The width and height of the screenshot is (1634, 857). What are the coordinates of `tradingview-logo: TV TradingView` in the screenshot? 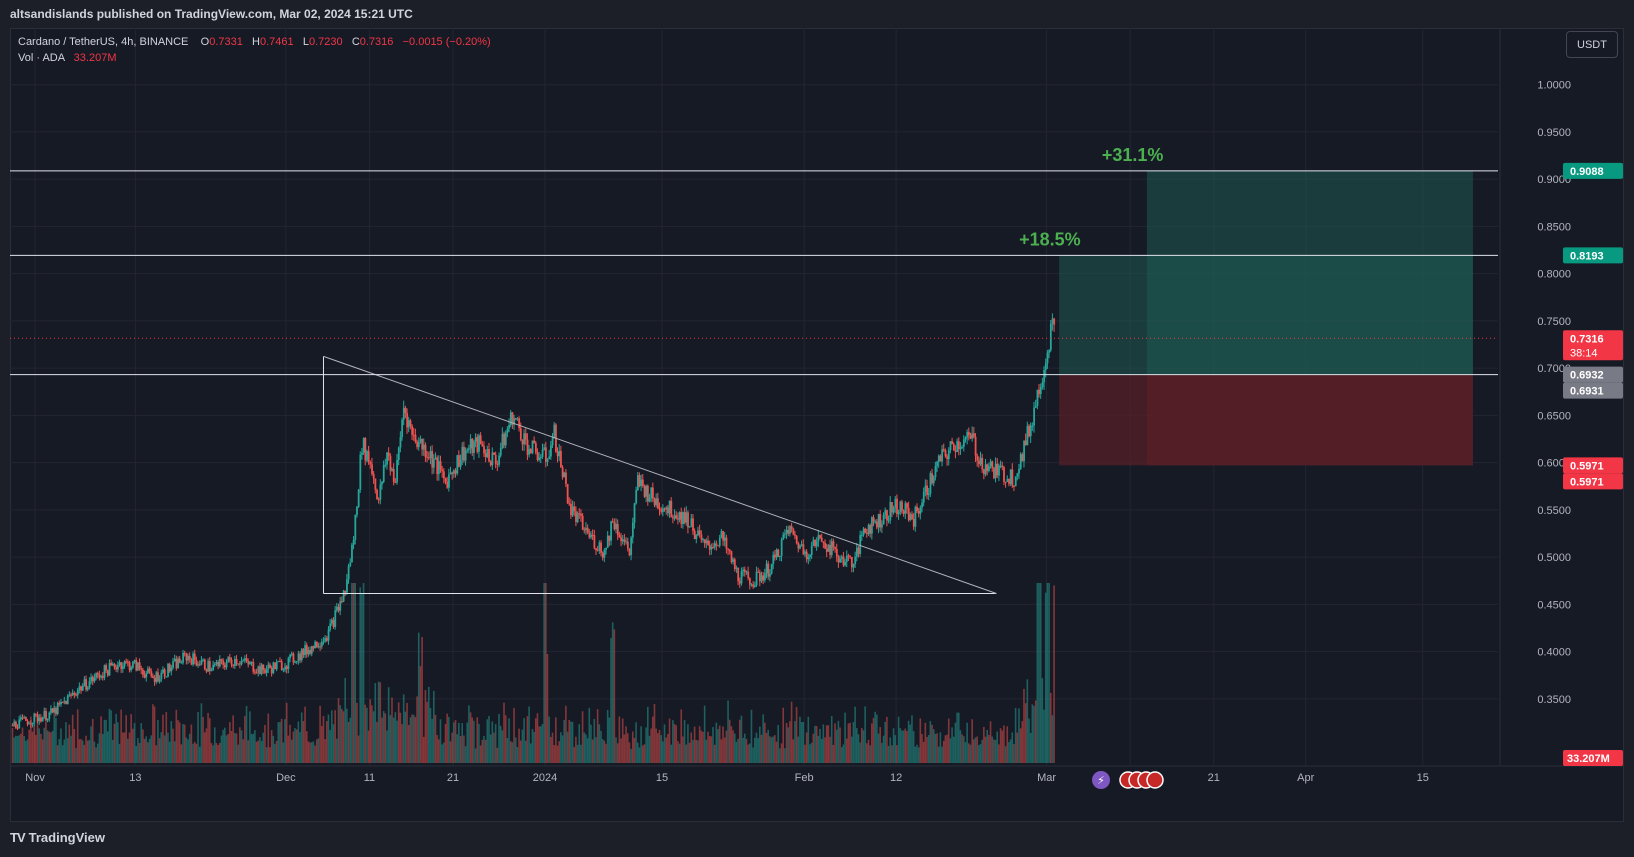 It's located at (57, 837).